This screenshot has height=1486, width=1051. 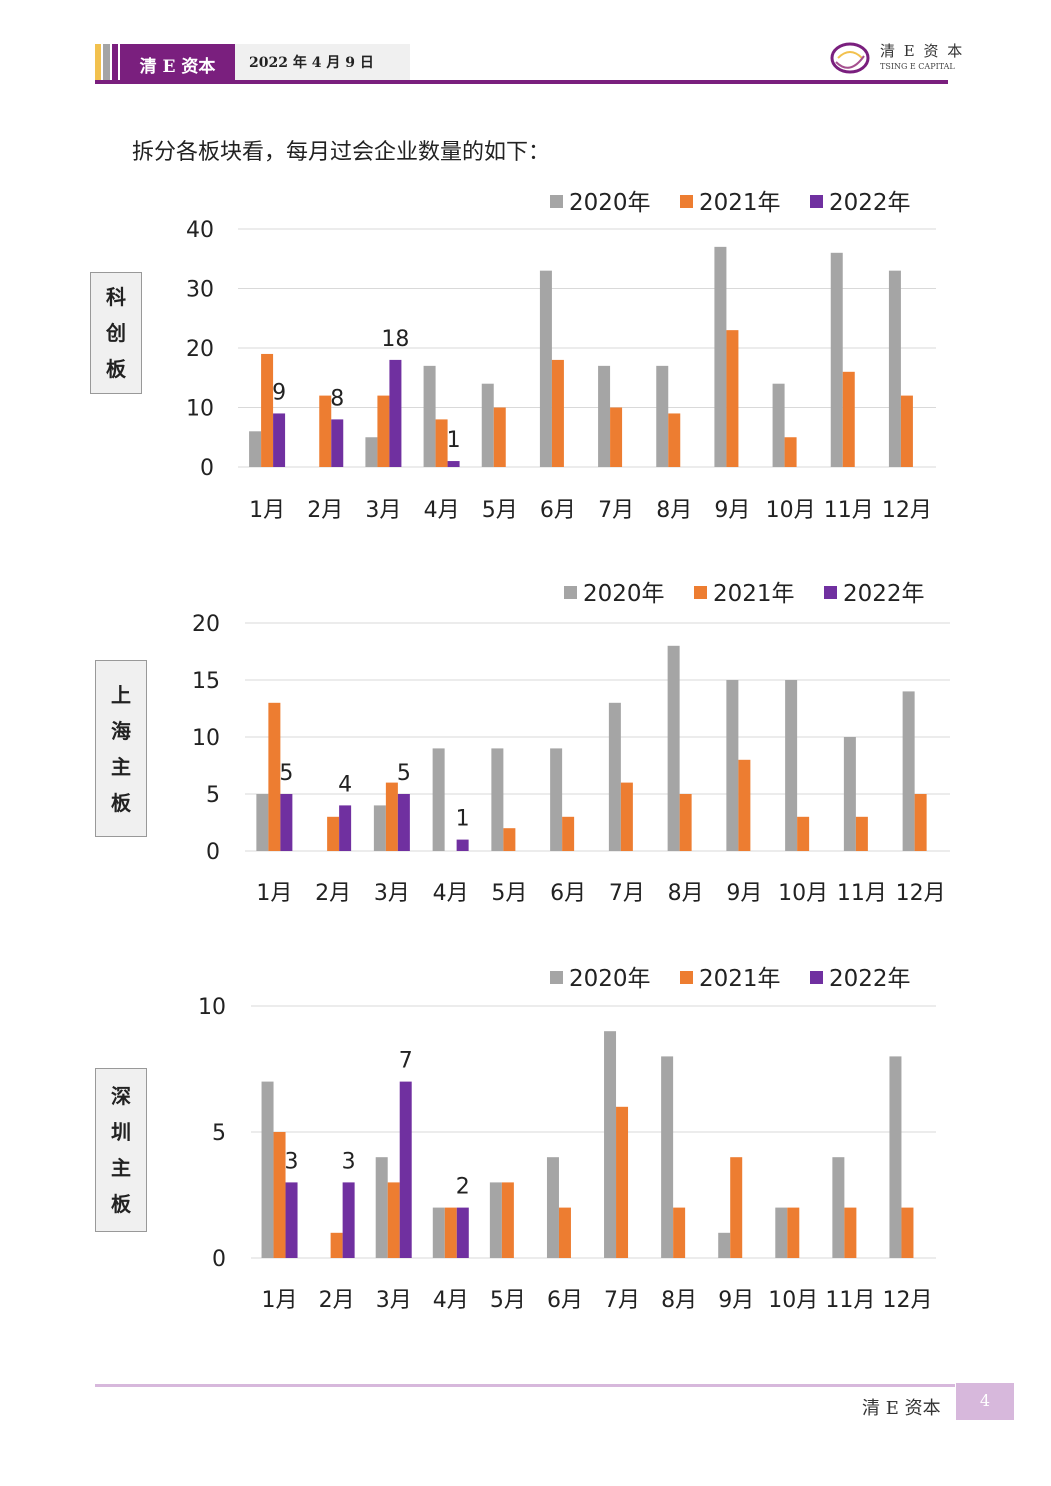 I want to click on board-label-char: 科, so click(x=116, y=297).